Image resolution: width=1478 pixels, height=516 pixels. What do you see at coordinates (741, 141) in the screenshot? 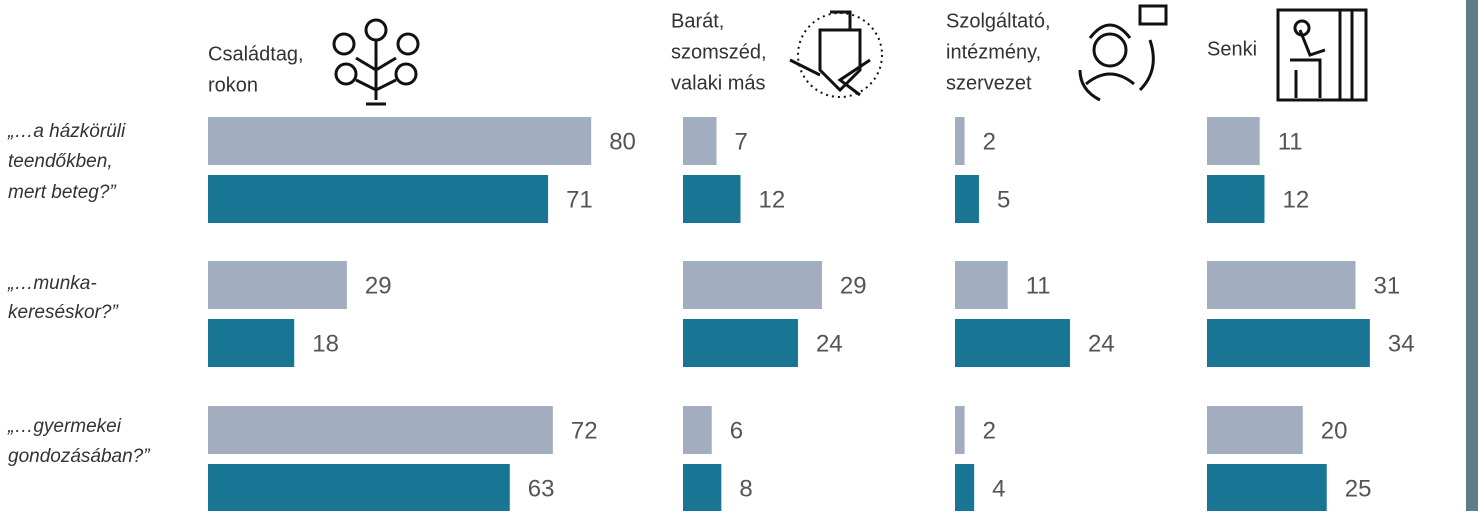
I see `value-label: 7` at bounding box center [741, 141].